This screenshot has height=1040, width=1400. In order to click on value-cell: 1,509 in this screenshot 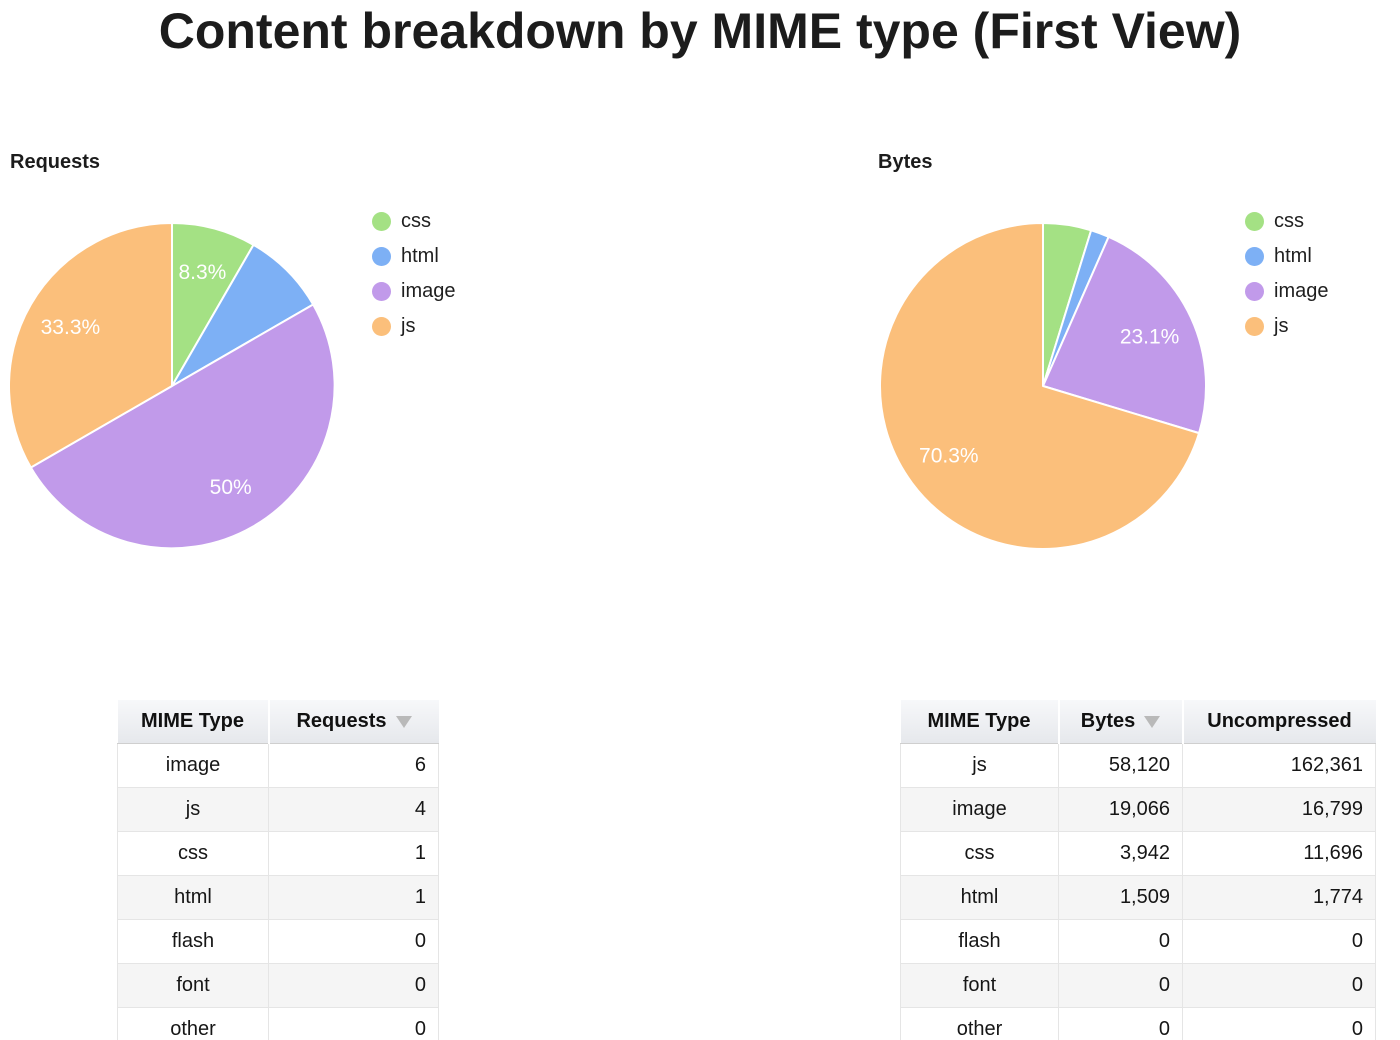, I will do `click(1120, 897)`.